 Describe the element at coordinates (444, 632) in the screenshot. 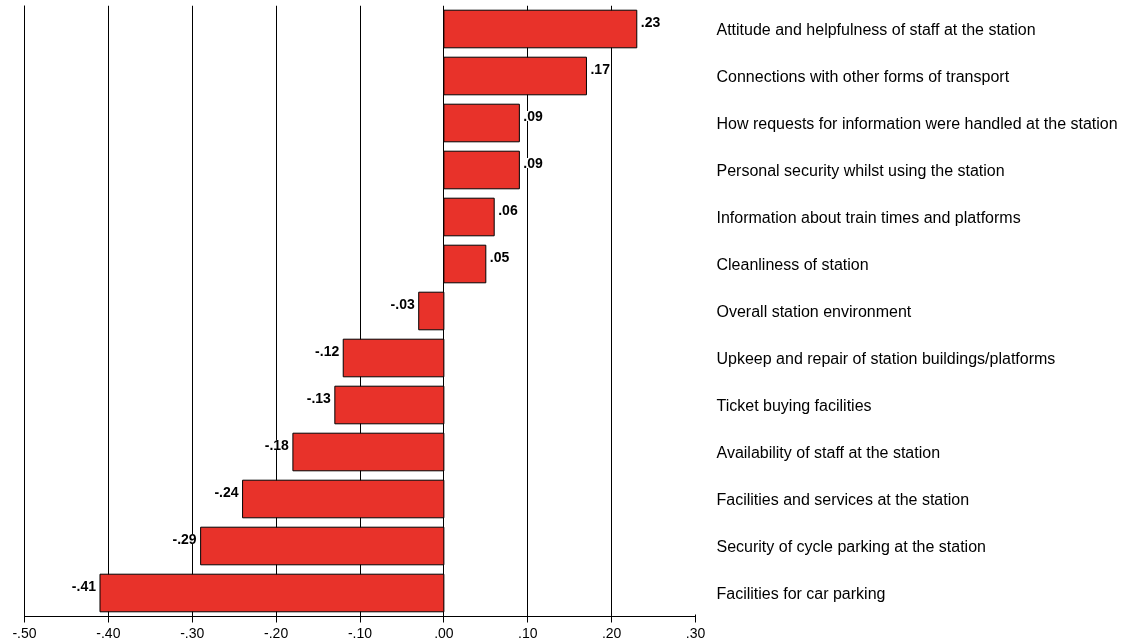

I see `x-tick-label: .00` at that location.